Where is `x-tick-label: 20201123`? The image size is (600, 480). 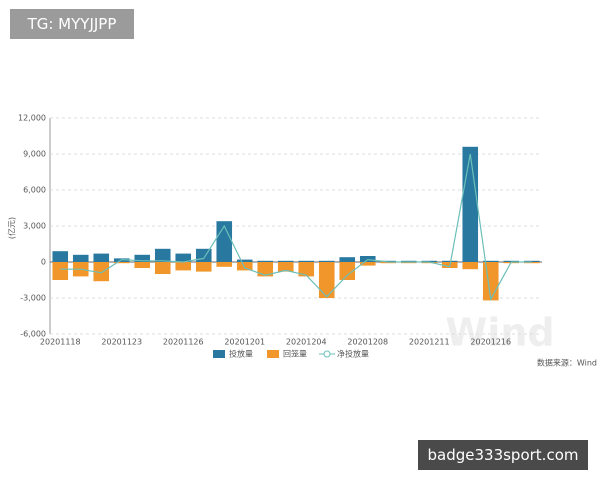 x-tick-label: 20201123 is located at coordinates (121, 342).